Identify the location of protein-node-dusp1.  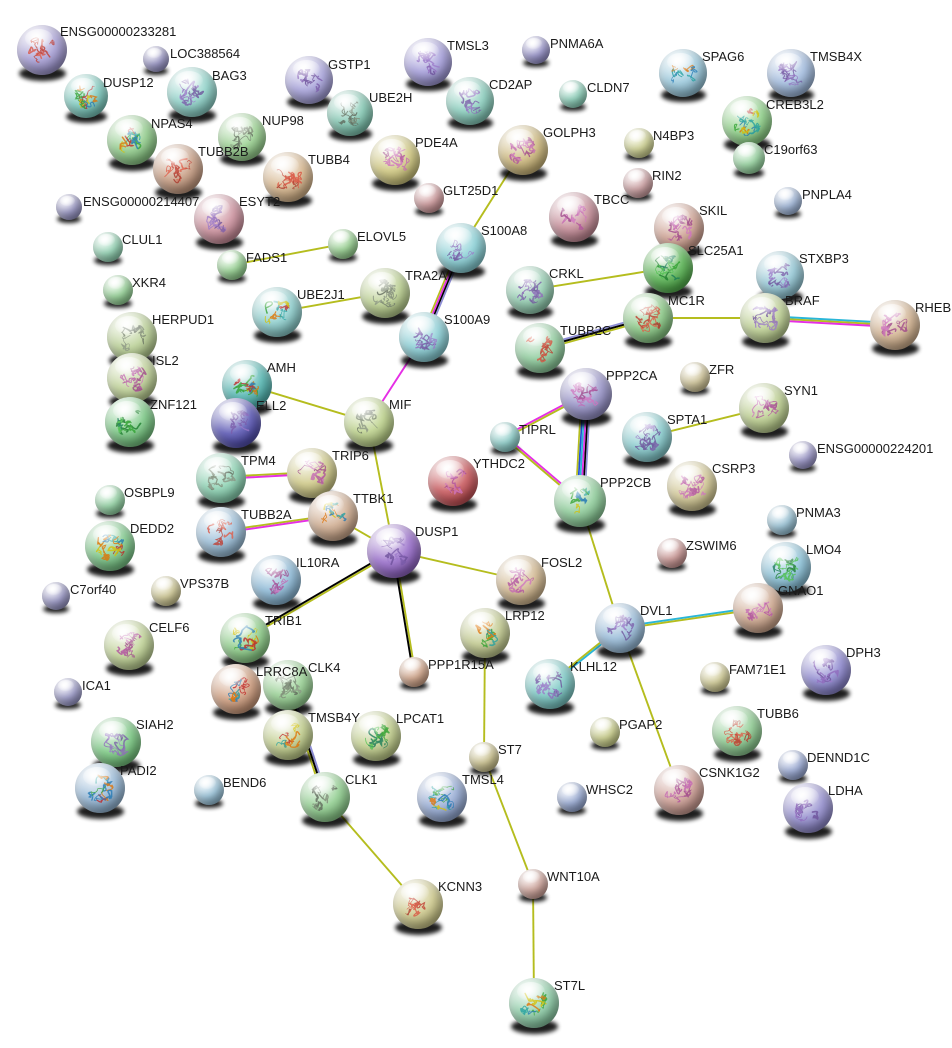
(394, 554).